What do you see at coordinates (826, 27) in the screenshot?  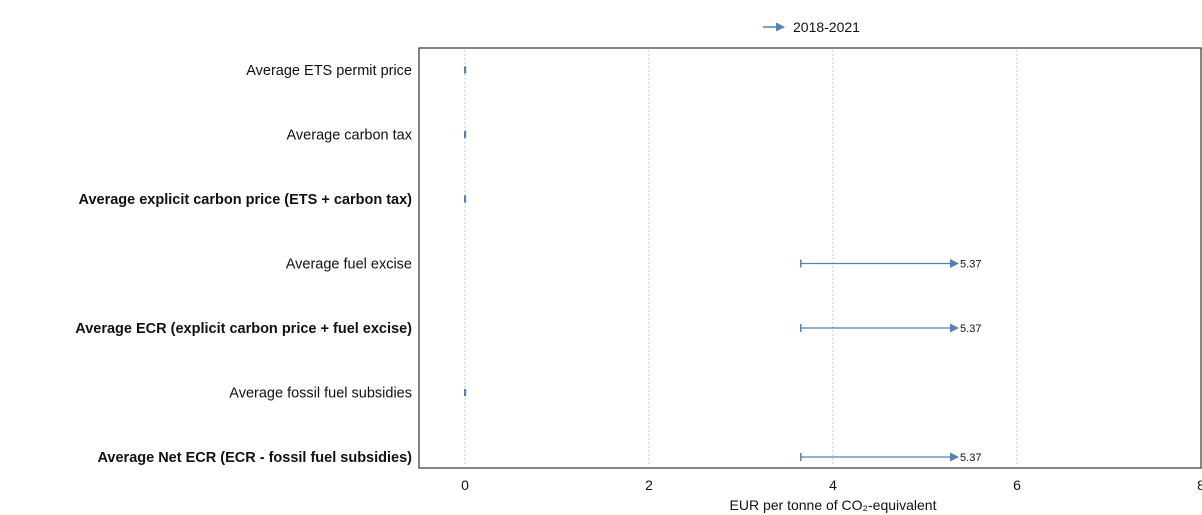 I see `legend-label: 2018-2021` at bounding box center [826, 27].